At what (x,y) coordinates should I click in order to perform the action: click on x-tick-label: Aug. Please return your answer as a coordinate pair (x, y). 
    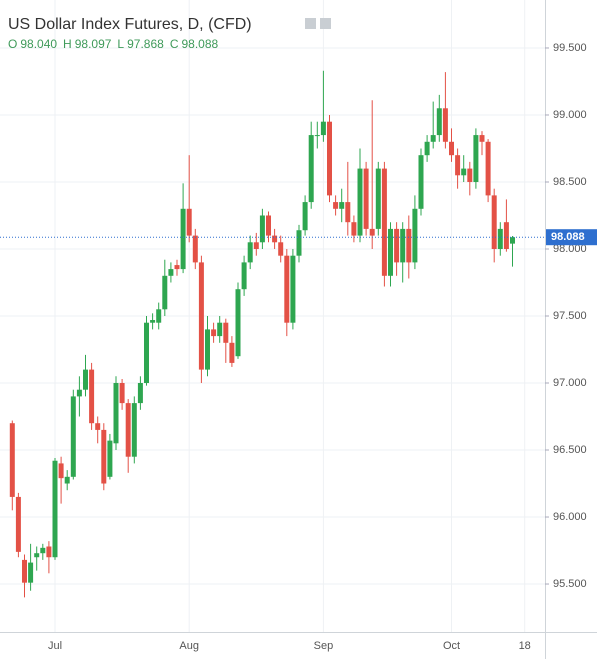
    Looking at the image, I should click on (189, 646).